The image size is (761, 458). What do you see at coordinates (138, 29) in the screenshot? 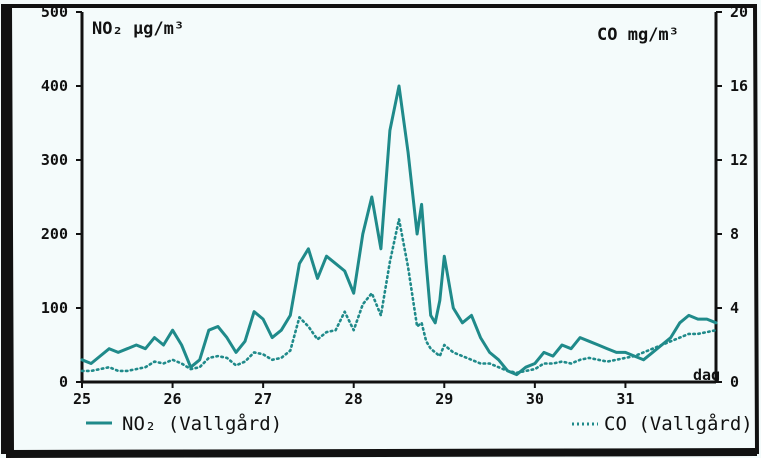
I see `left-axis-label: NO₂ µg/m³` at bounding box center [138, 29].